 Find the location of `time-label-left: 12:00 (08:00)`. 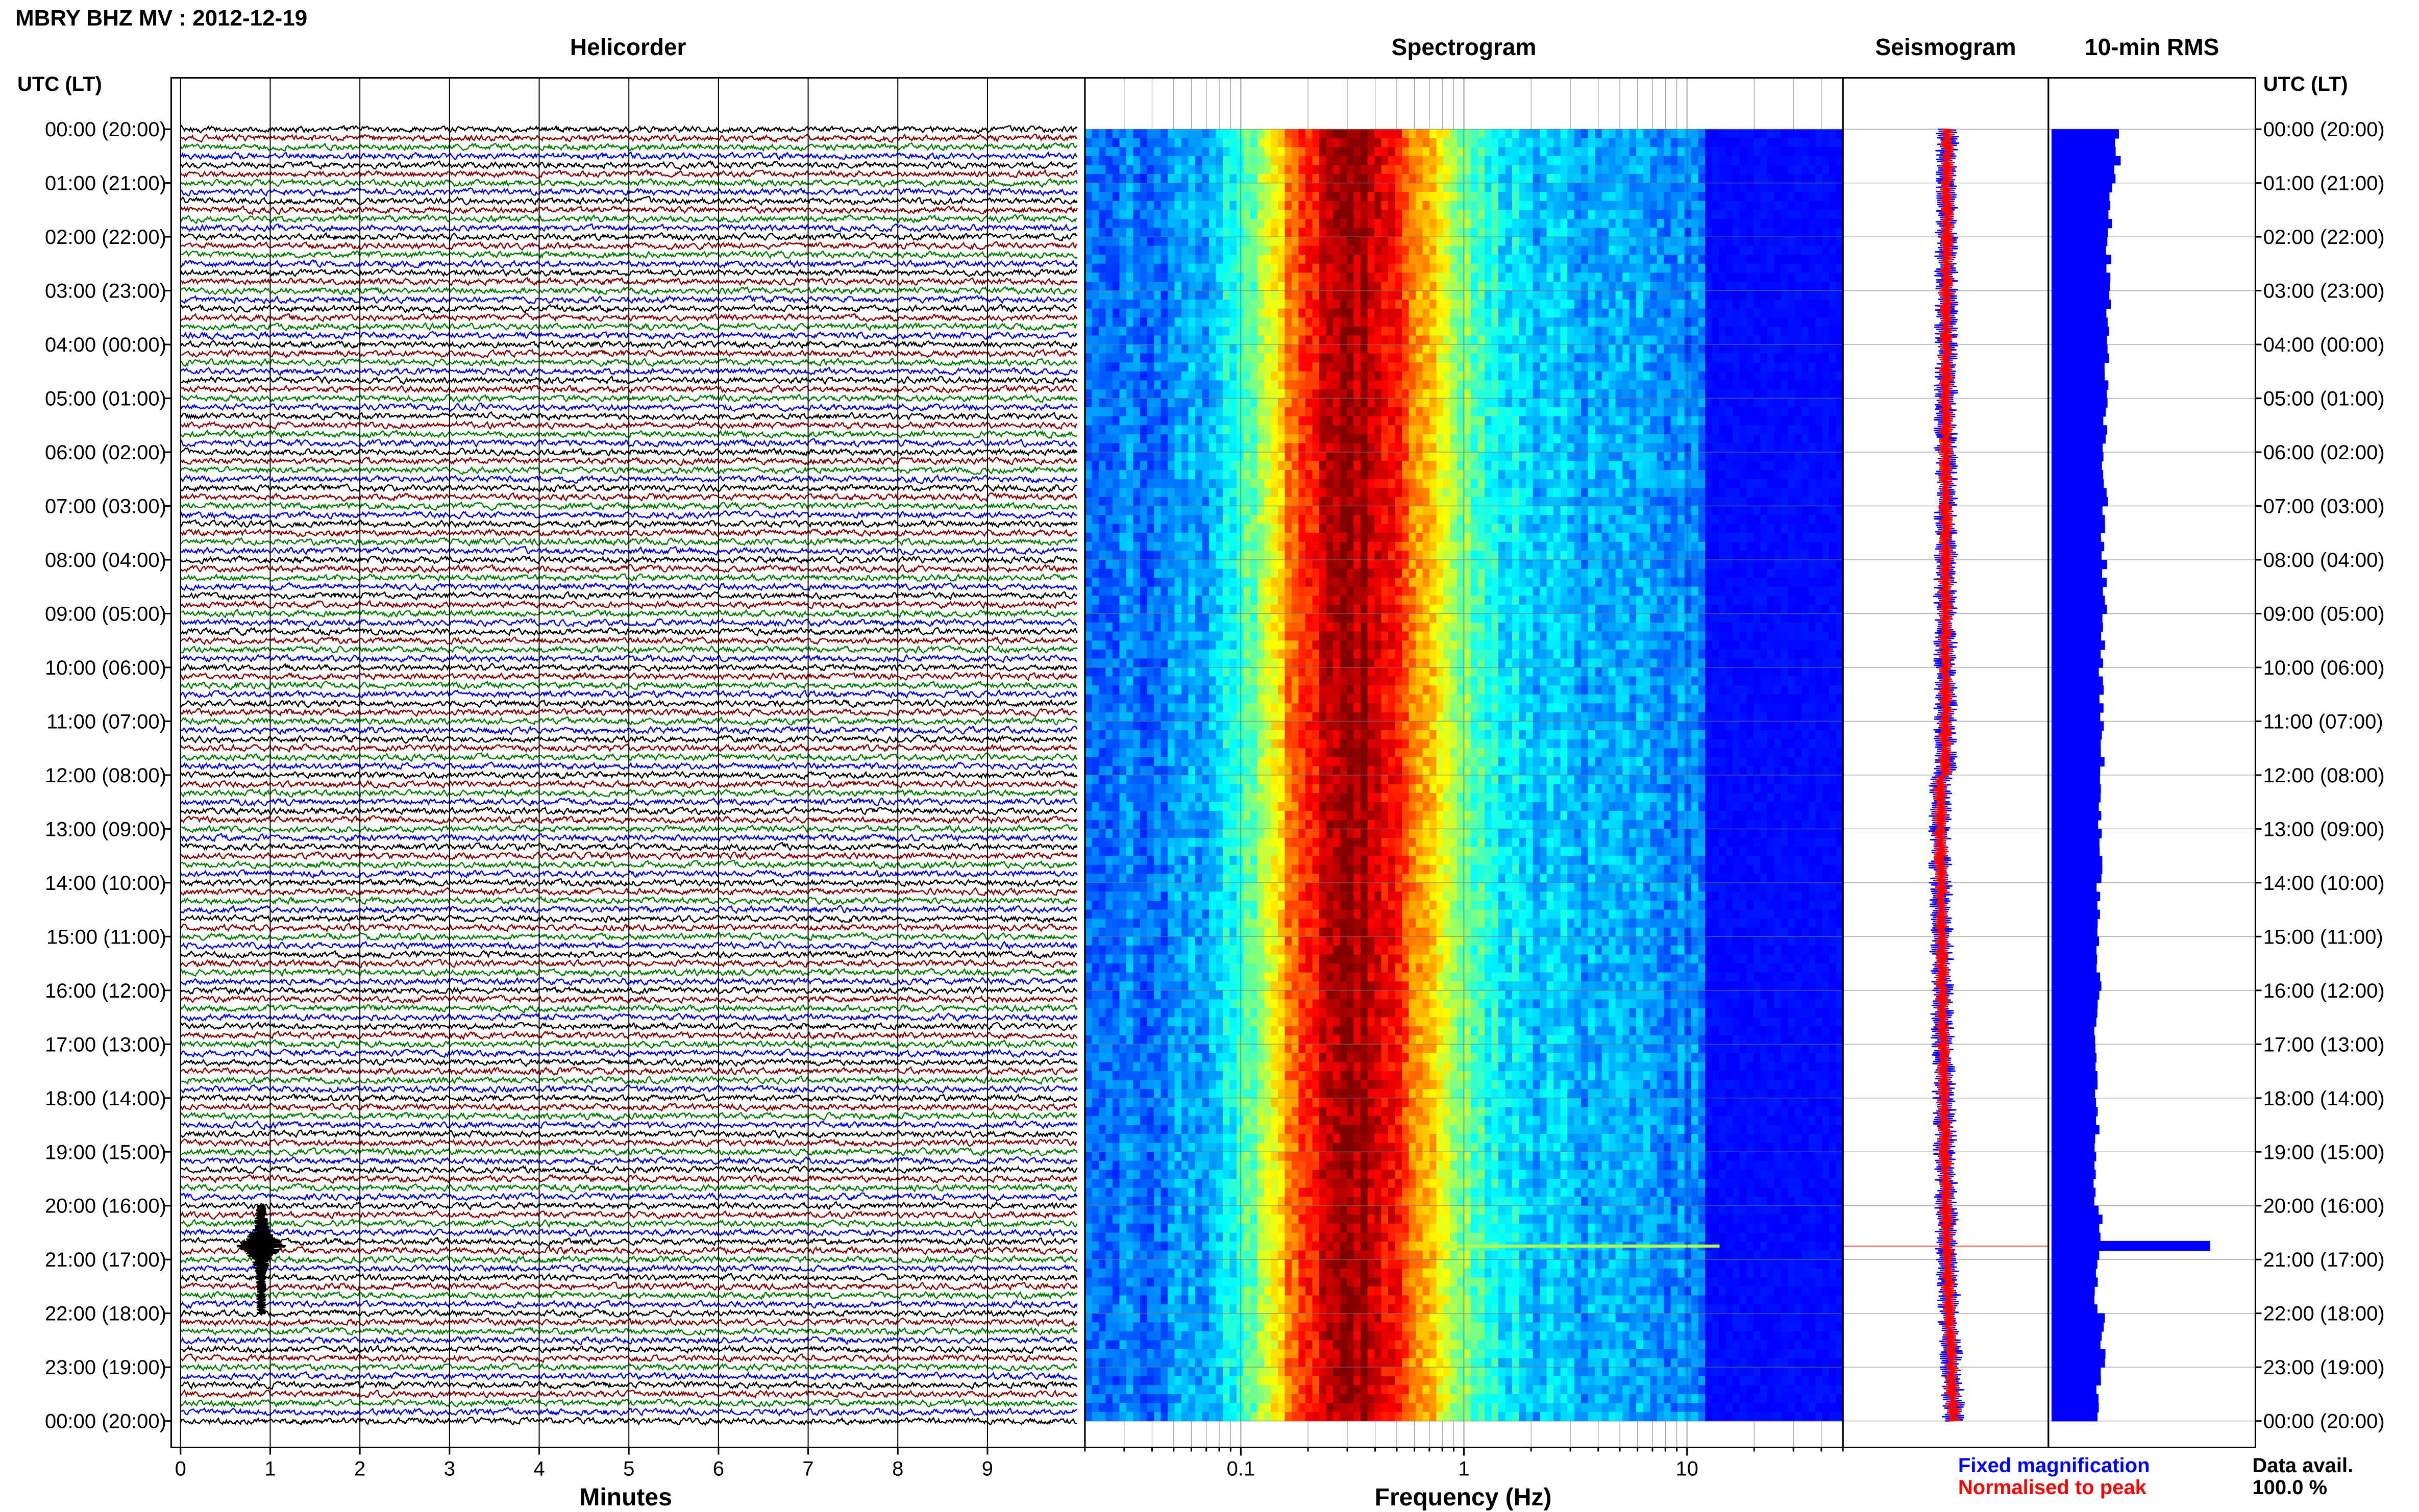

time-label-left: 12:00 (08:00) is located at coordinates (105, 775).